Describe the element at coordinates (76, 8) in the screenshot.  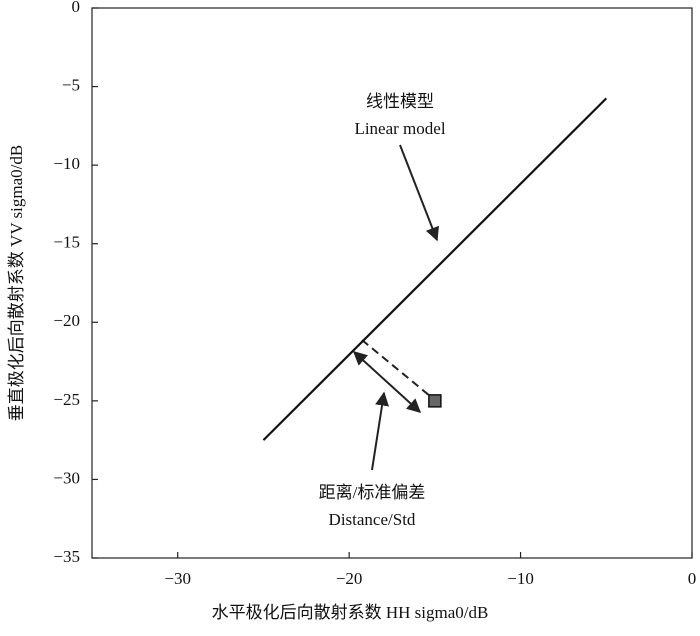
I see `y-tick-label: 0` at that location.